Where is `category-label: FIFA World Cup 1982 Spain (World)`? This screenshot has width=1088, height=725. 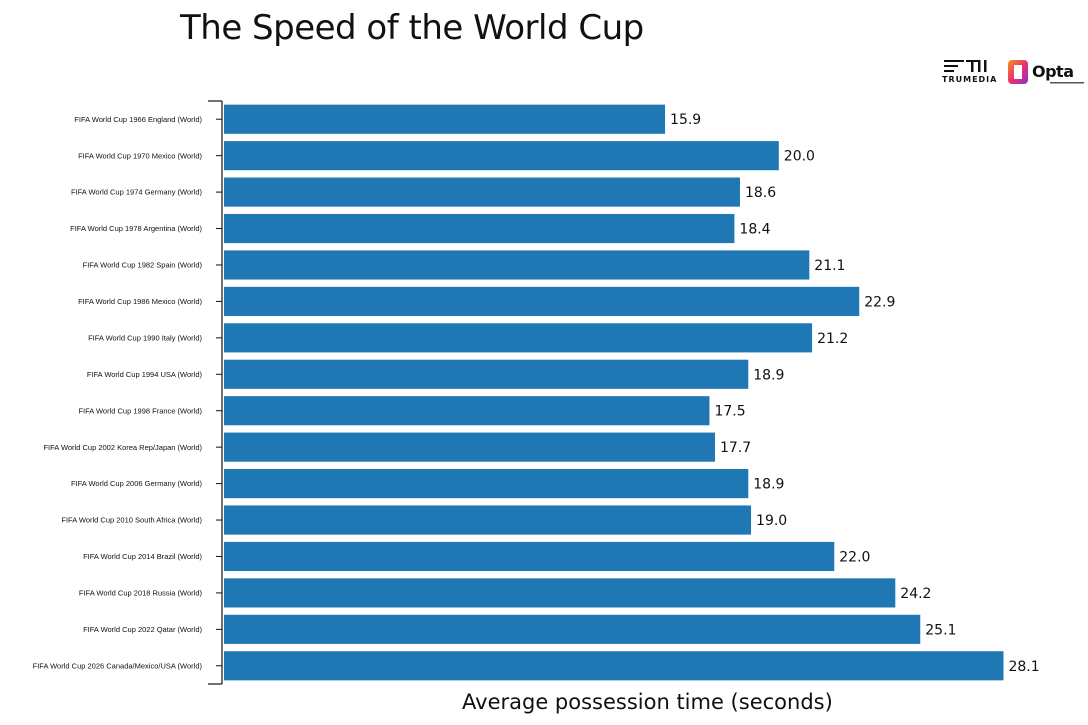
category-label: FIFA World Cup 1982 Spain (World) is located at coordinates (143, 265).